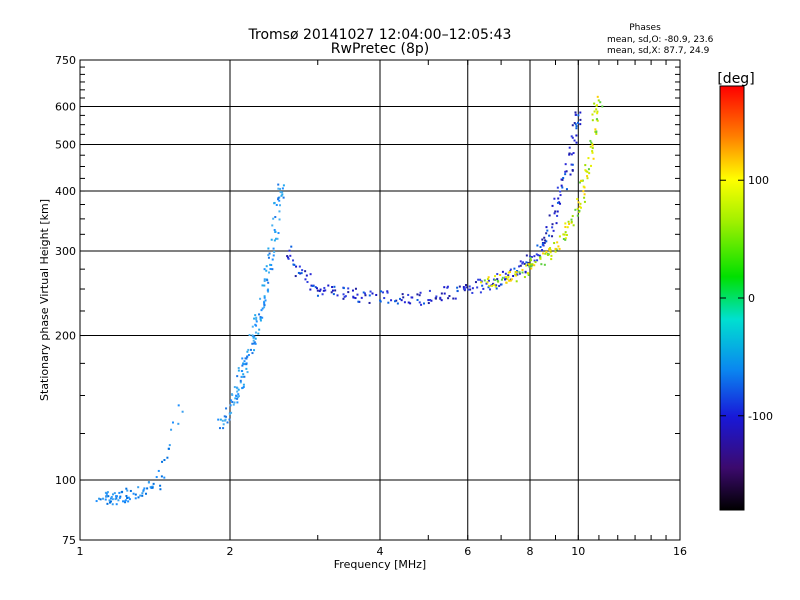 The image size is (800, 600). Describe the element at coordinates (69, 540) in the screenshot. I see `y-tick-label: 75` at that location.